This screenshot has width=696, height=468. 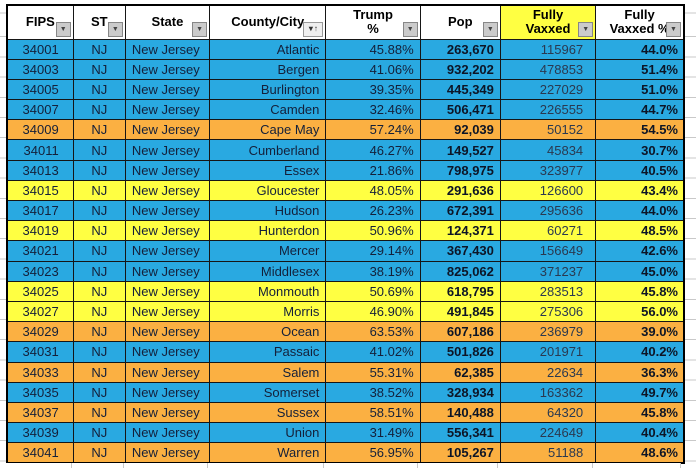 I want to click on cell-fully-vaxxed: 22634, so click(x=548, y=372).